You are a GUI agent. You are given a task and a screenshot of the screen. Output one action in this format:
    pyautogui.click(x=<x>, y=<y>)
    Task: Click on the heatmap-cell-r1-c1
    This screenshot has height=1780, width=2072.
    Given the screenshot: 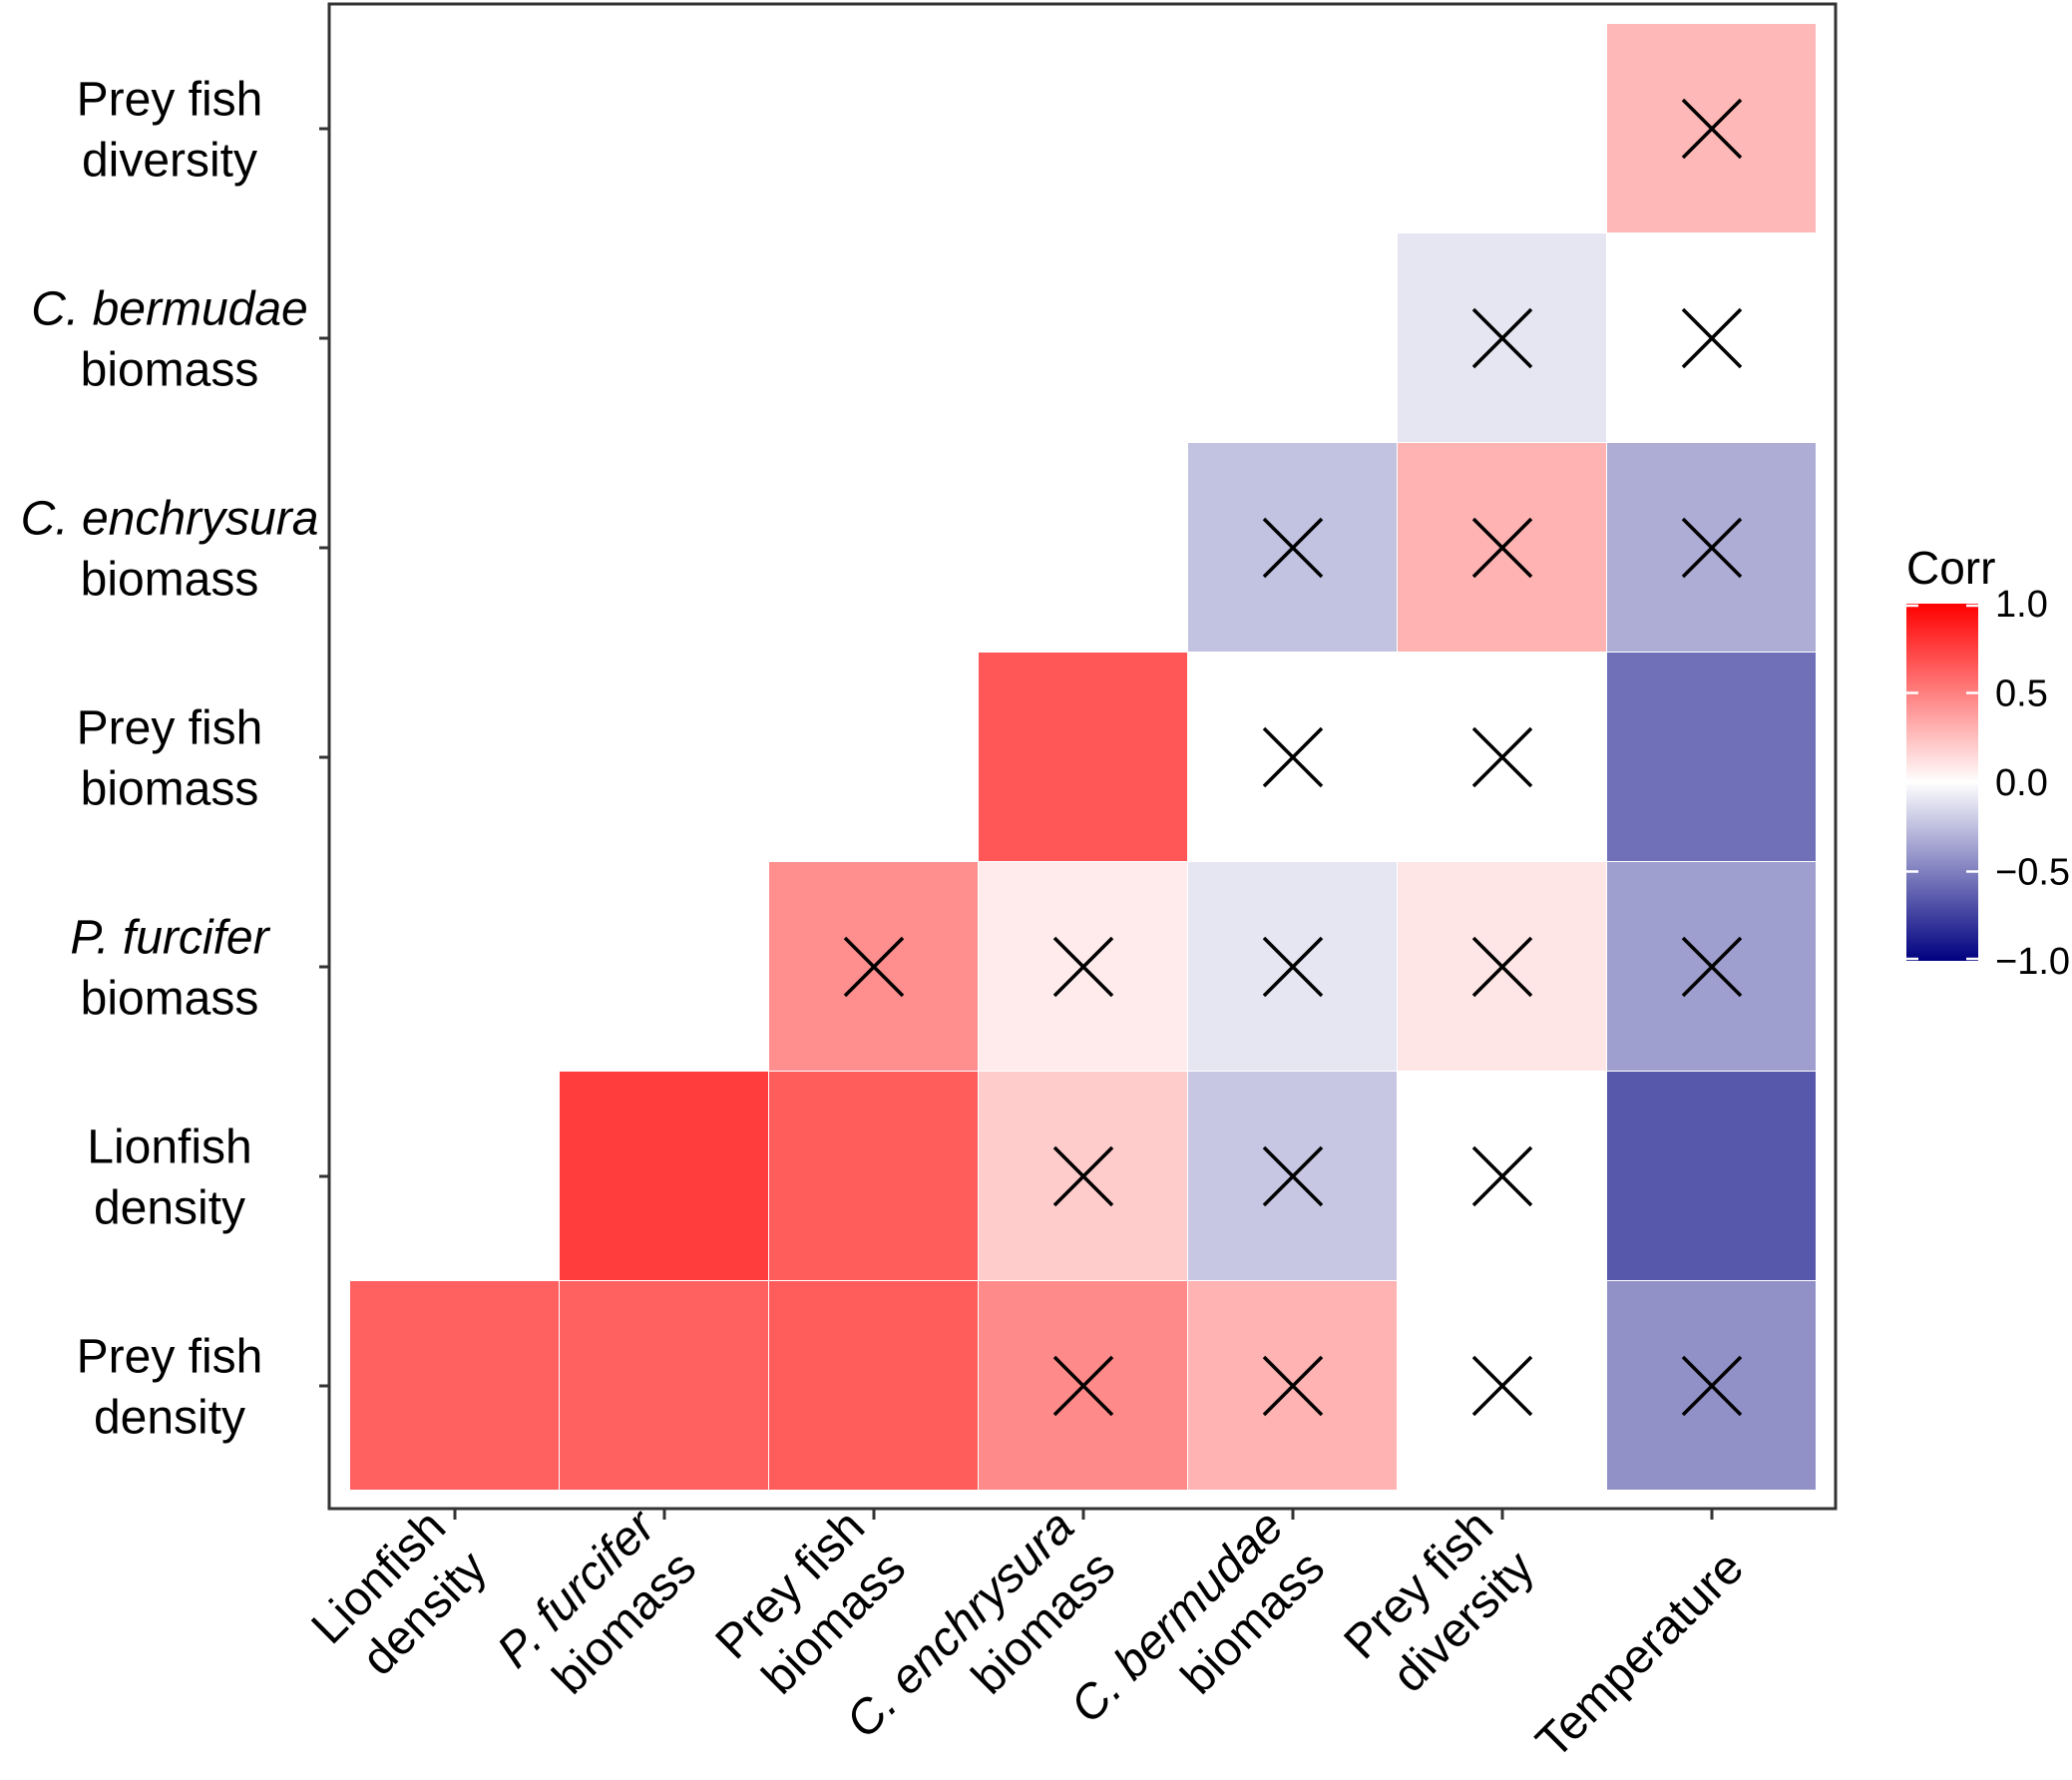 What is the action you would take?
    pyautogui.click(x=664, y=1176)
    